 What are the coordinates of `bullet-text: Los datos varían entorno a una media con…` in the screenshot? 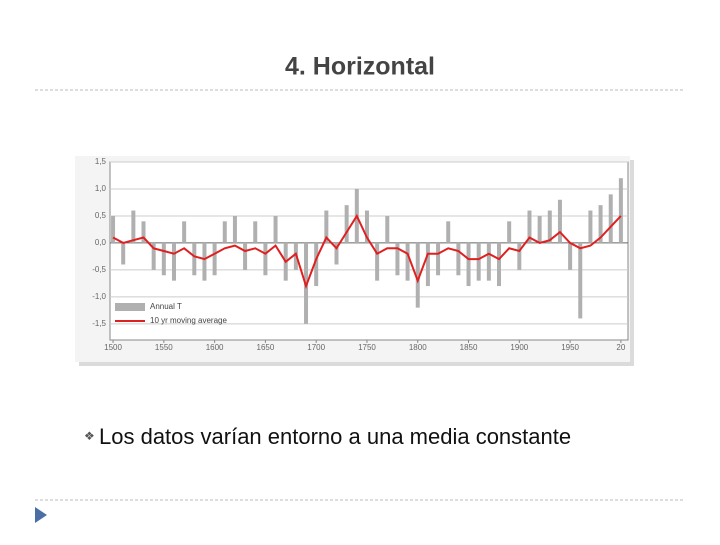 It's located at (335, 436).